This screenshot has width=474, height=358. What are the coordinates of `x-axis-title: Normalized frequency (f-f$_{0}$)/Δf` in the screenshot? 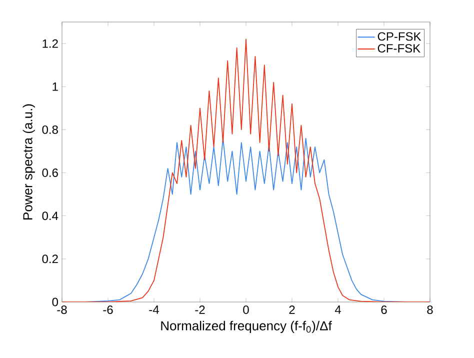 It's located at (246, 326).